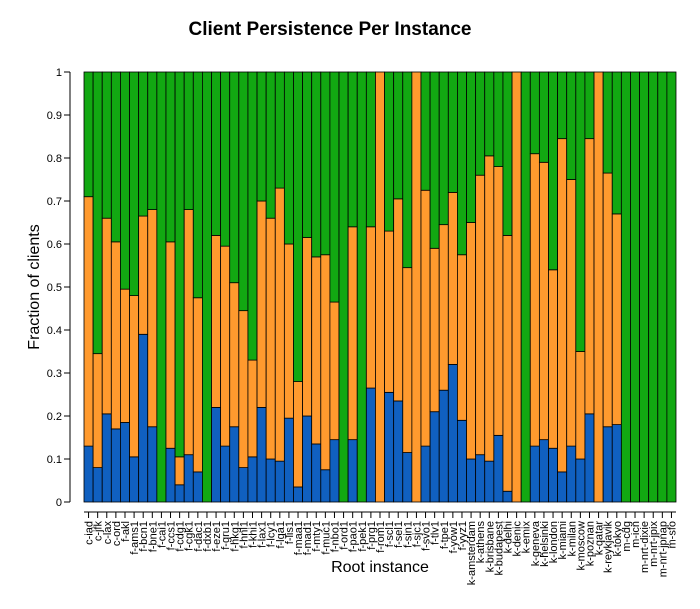 This screenshot has width=700, height=609. I want to click on x-tick-label: m-cdg, so click(627, 536).